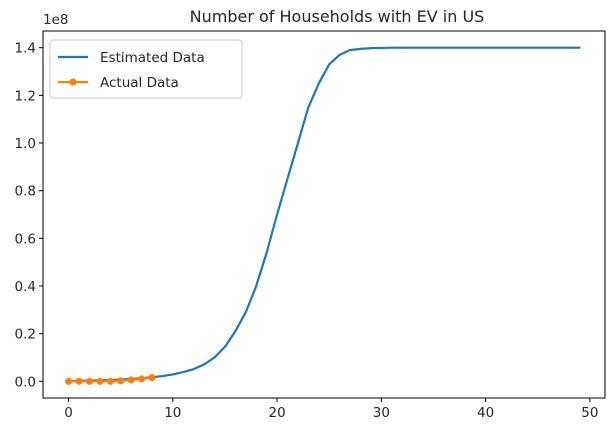 Image resolution: width=614 pixels, height=437 pixels. Describe the element at coordinates (337, 16) in the screenshot. I see `chart-title: Number of Households with EV in US` at that location.